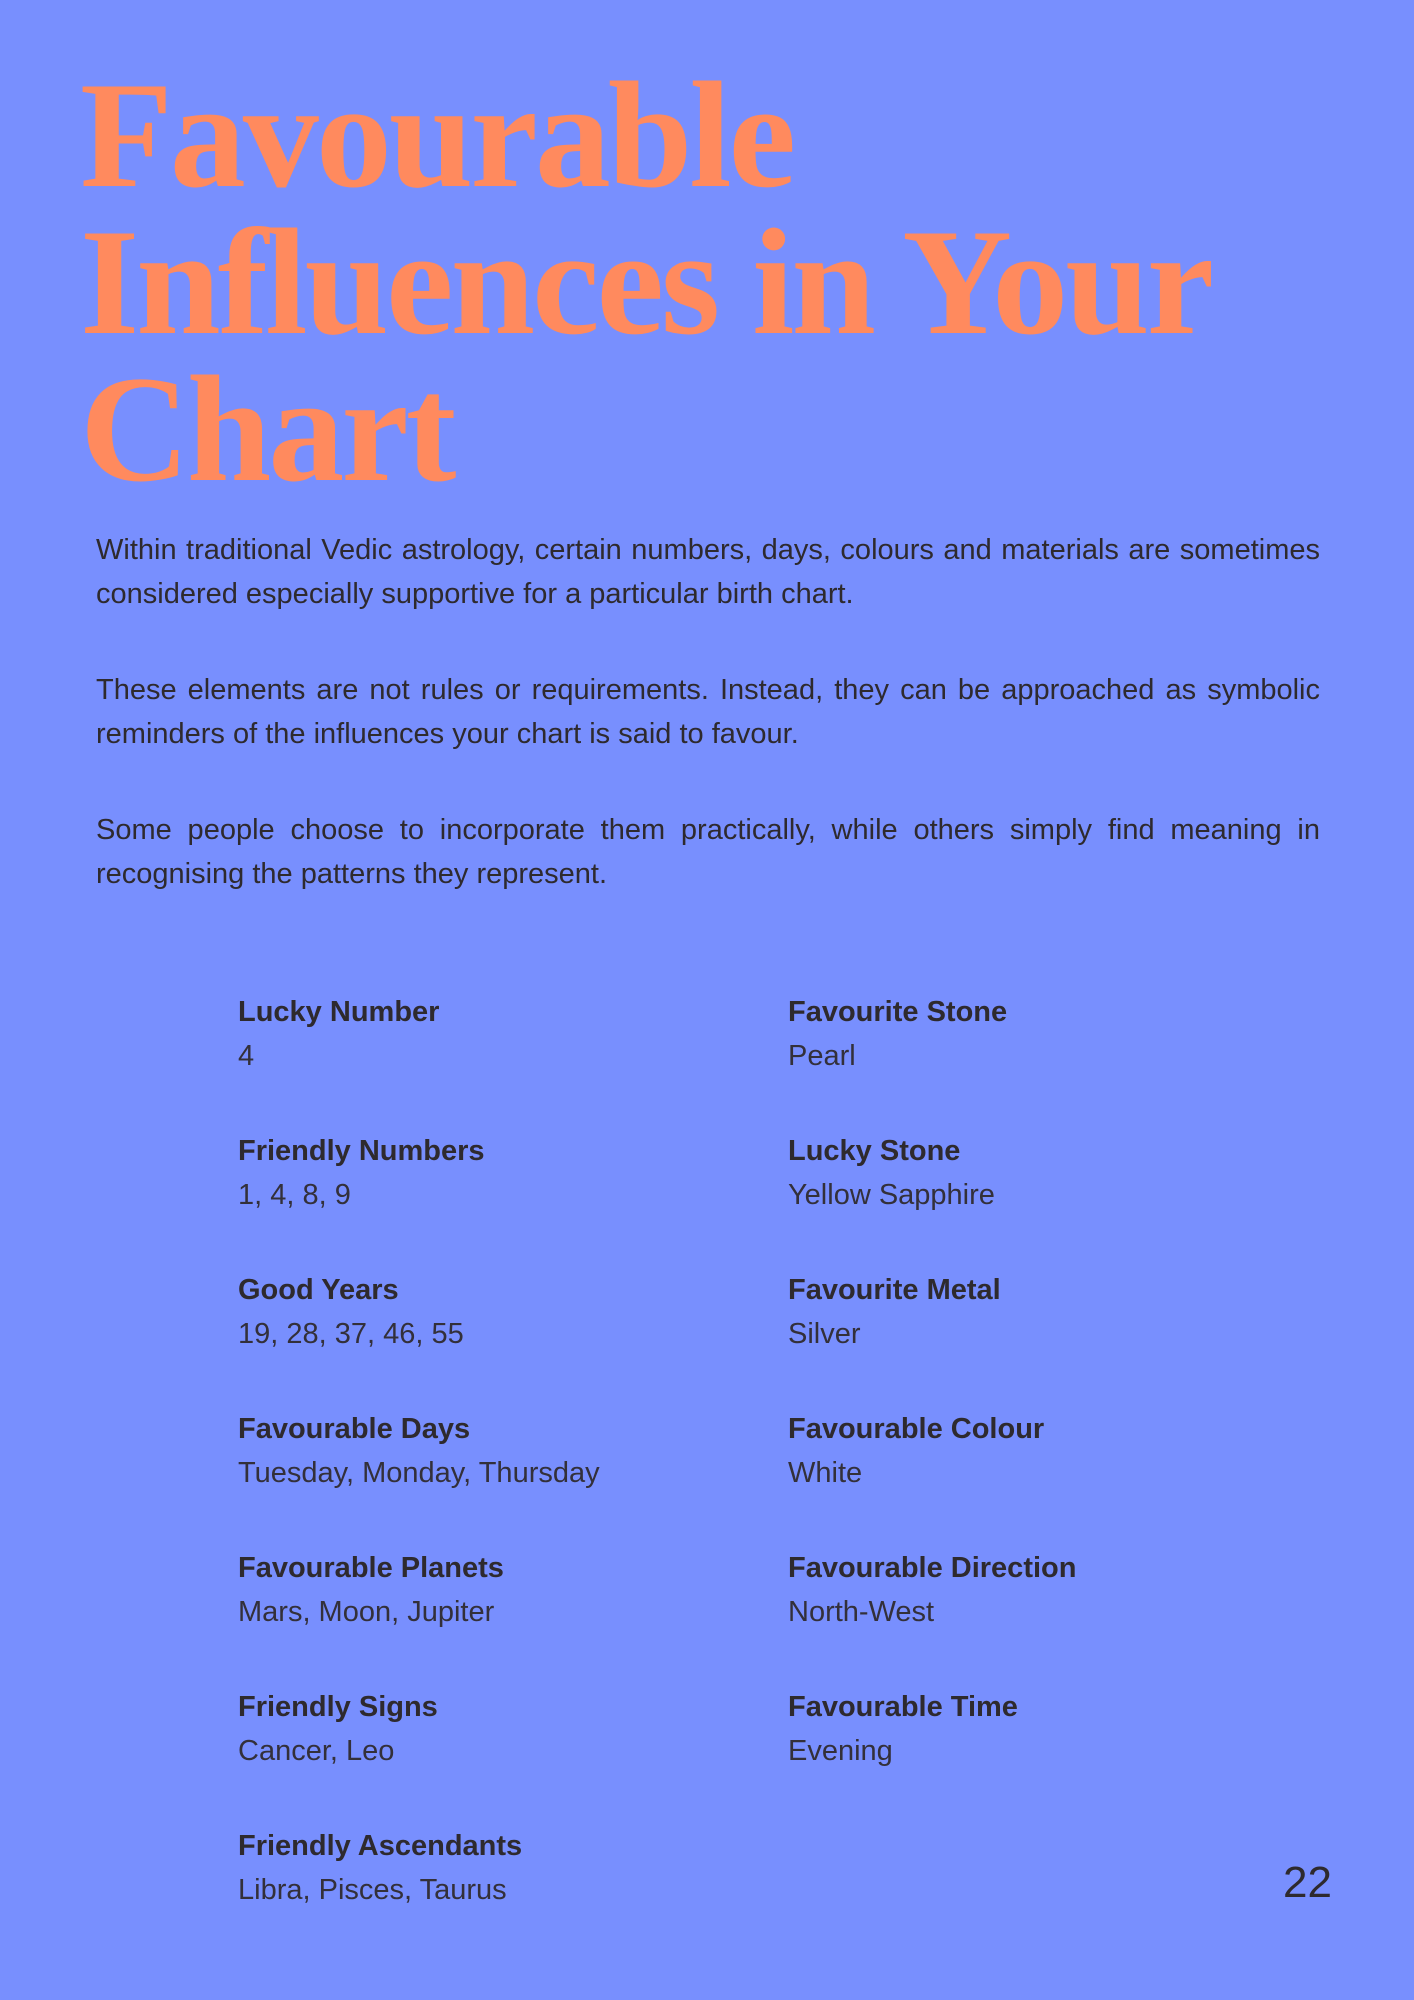  Describe the element at coordinates (419, 1059) in the screenshot. I see `influence-item: Lucky Number 4` at that location.